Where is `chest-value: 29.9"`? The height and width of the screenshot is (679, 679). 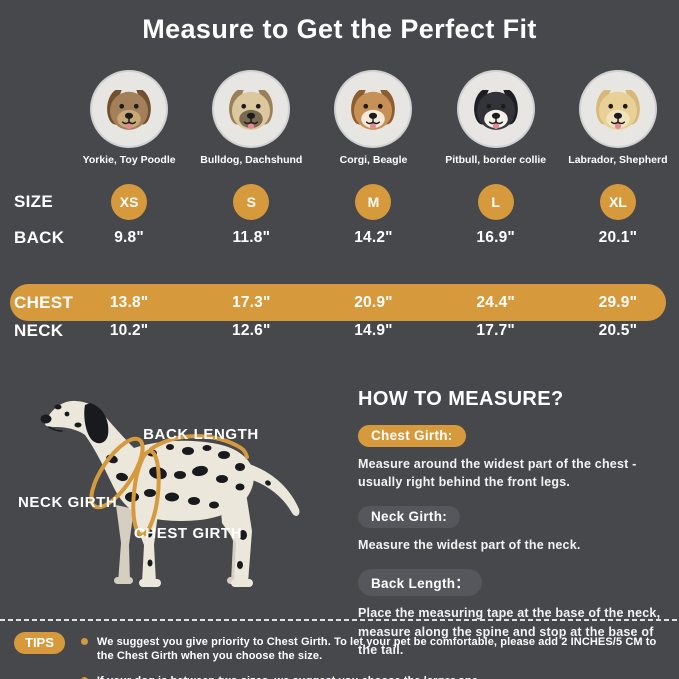 chest-value: 29.9" is located at coordinates (618, 302).